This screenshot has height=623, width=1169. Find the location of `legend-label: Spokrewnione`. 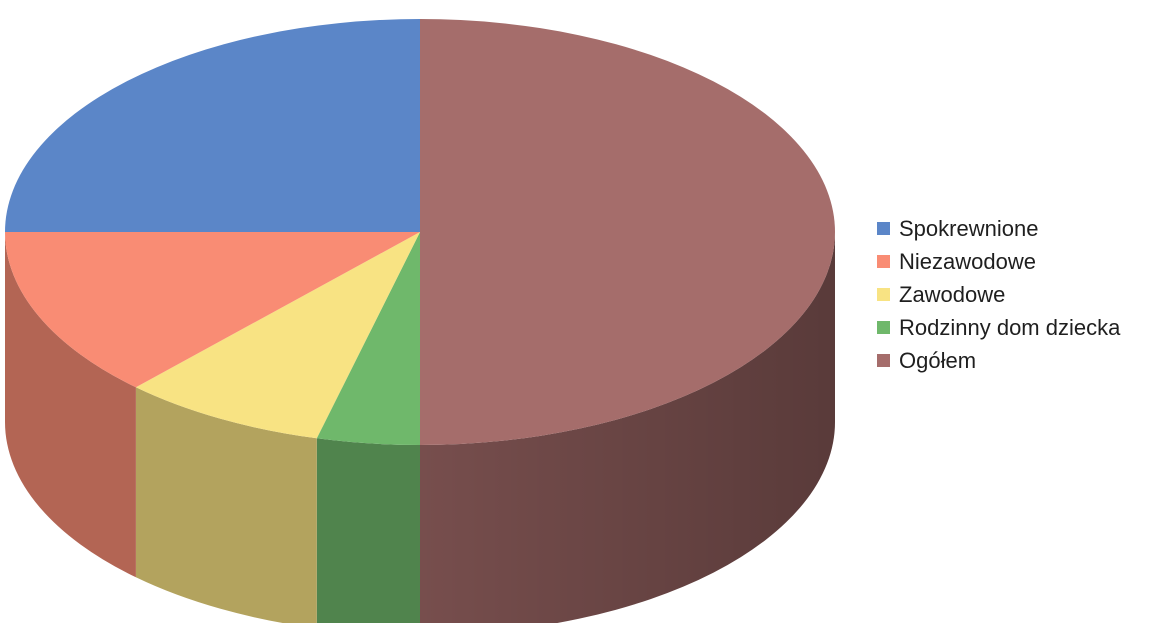

legend-label: Spokrewnione is located at coordinates (969, 228).